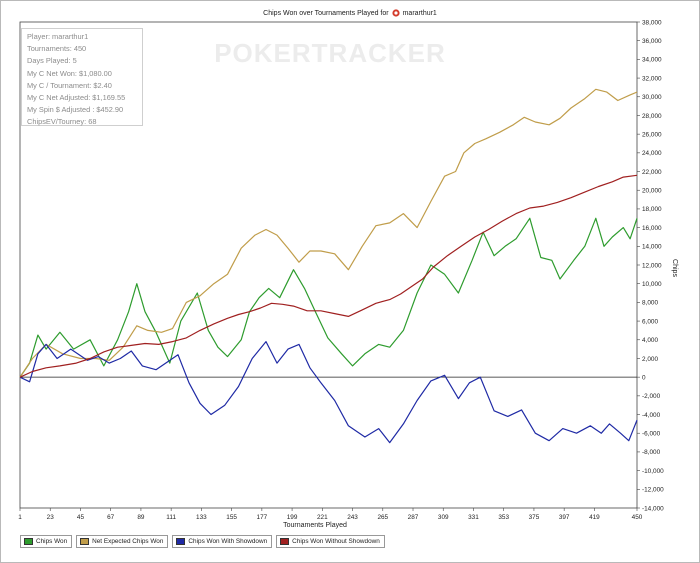 The height and width of the screenshot is (563, 700). Describe the element at coordinates (20, 517) in the screenshot. I see `x-tick-label: 1` at that location.